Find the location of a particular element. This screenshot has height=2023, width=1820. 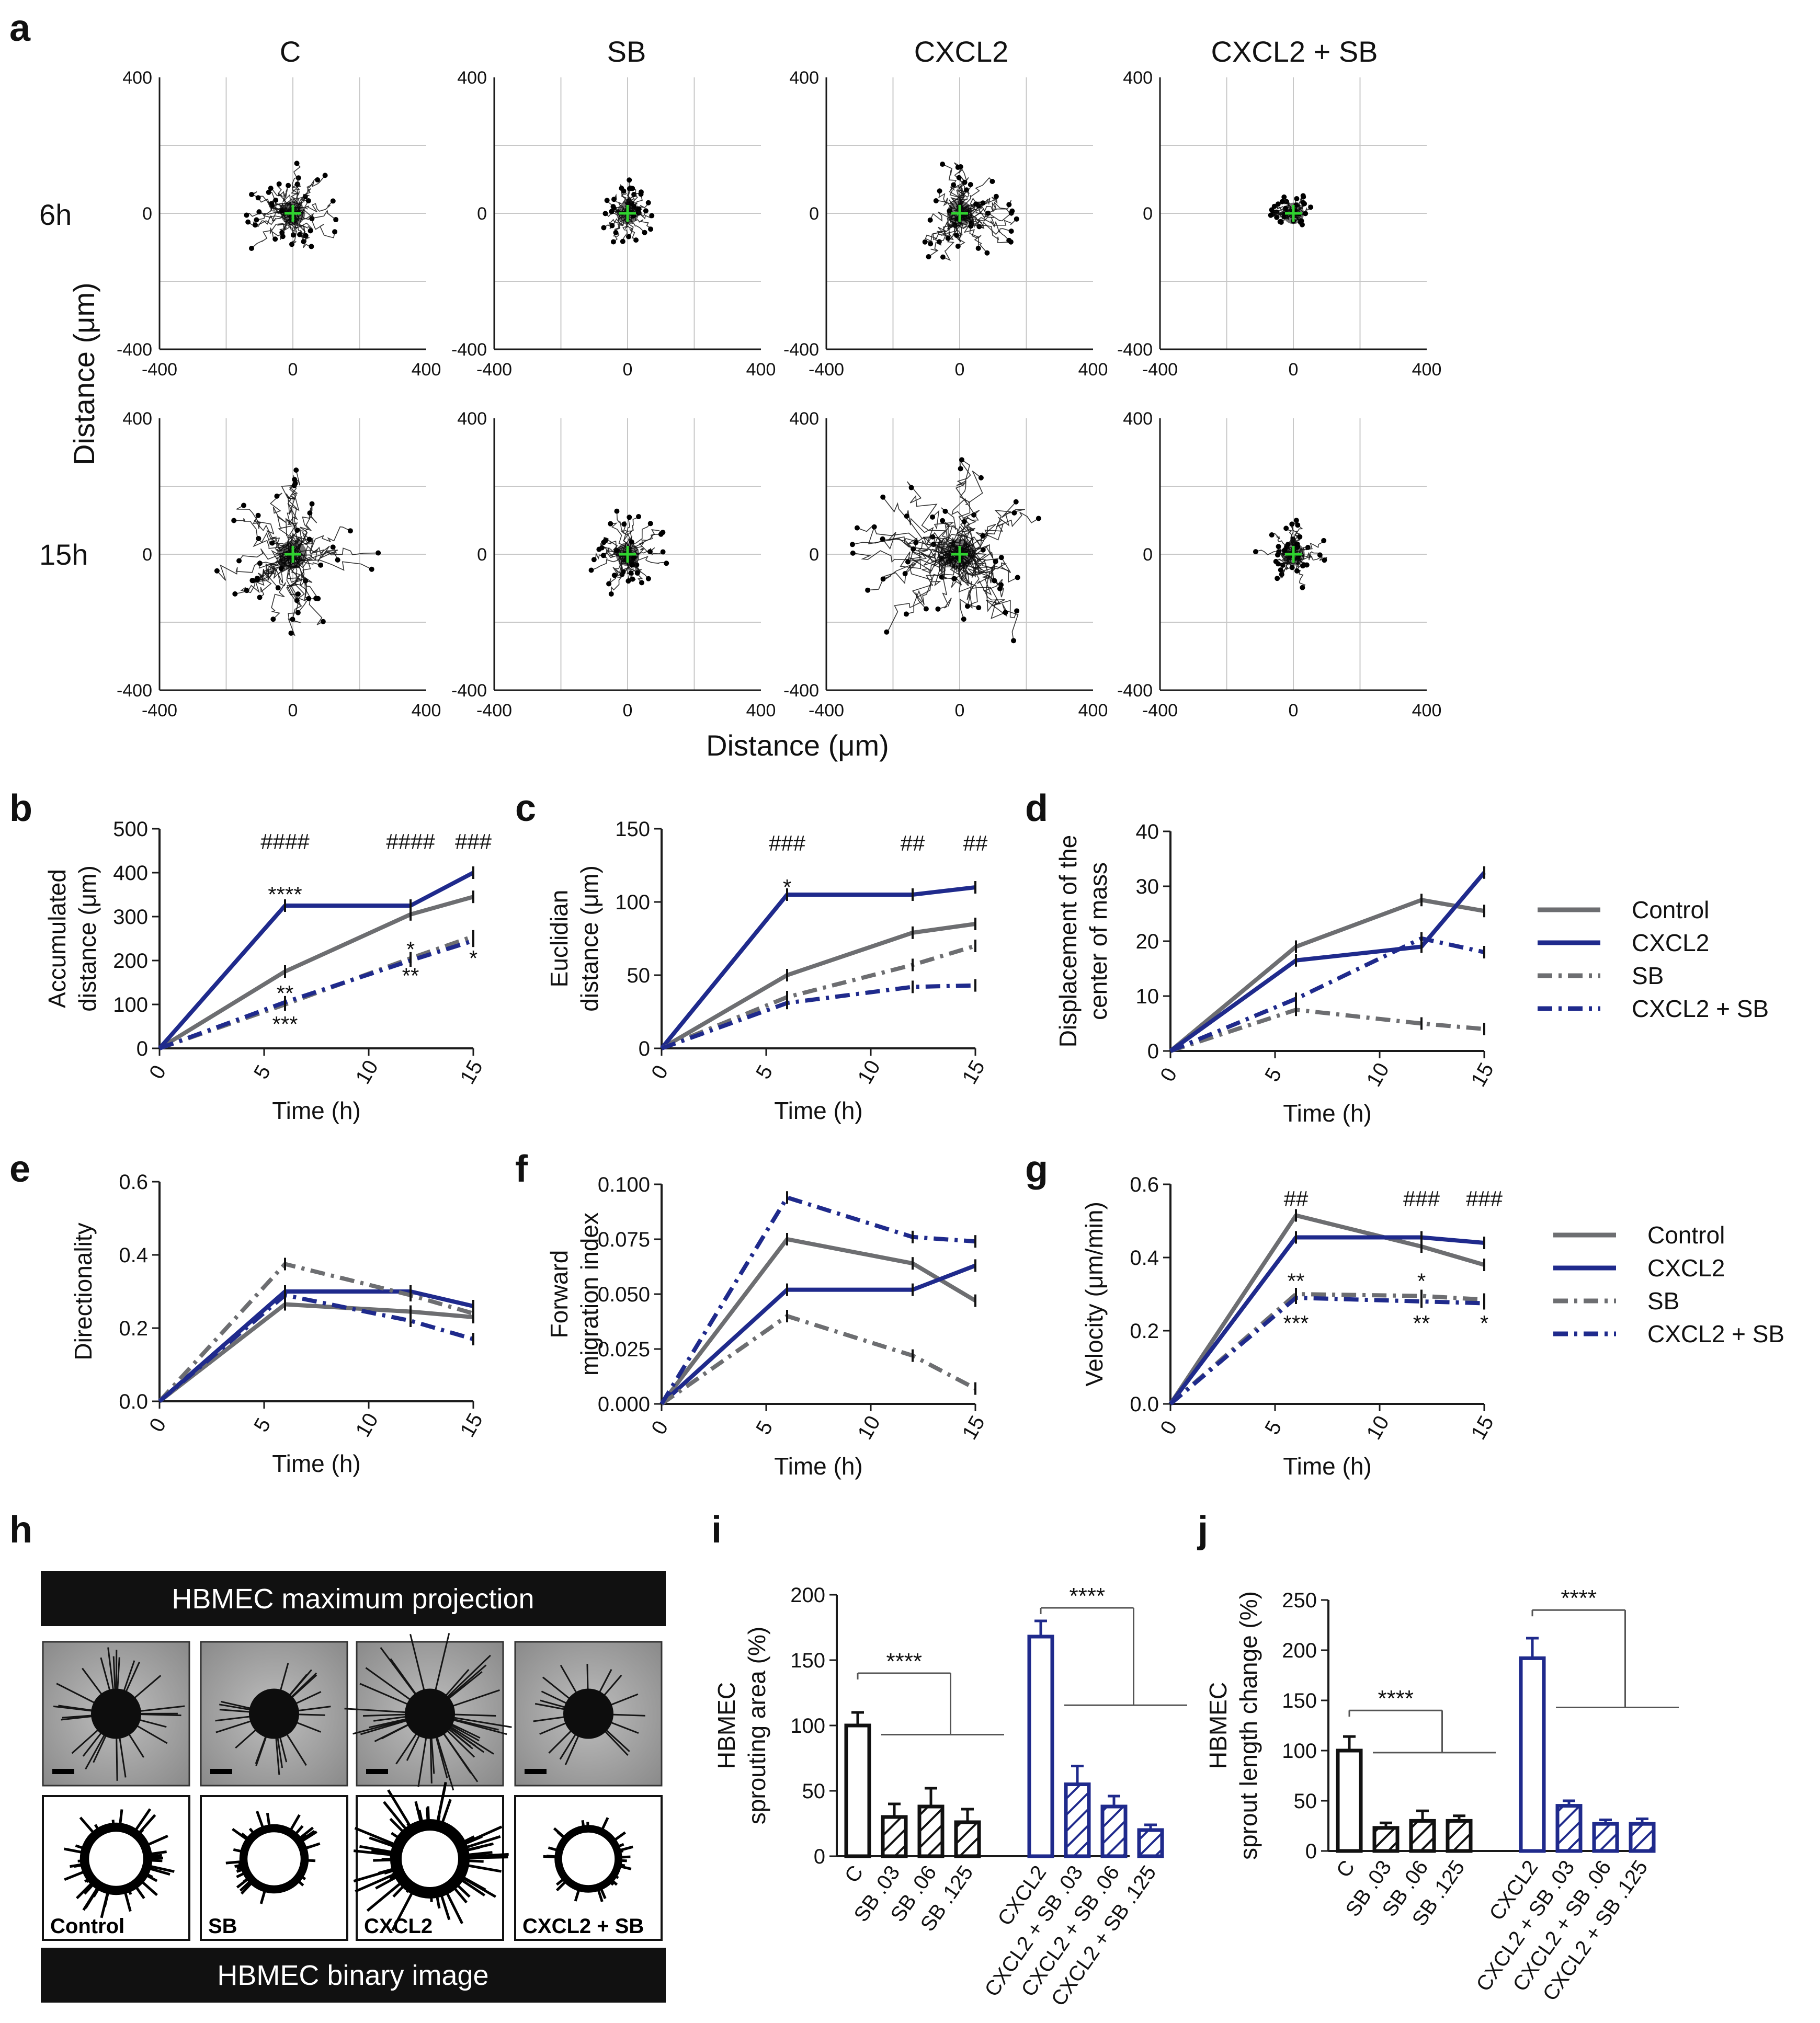

x-tick-label: 5 is located at coordinates (764, 1072).